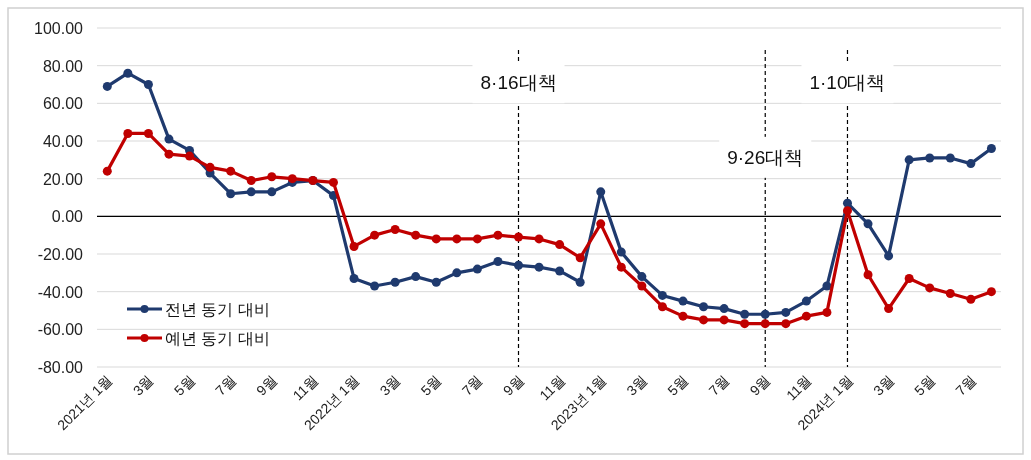 Image resolution: width=1031 pixels, height=460 pixels. Describe the element at coordinates (67, 217) in the screenshot. I see `y-tick-label: 0.00` at that location.